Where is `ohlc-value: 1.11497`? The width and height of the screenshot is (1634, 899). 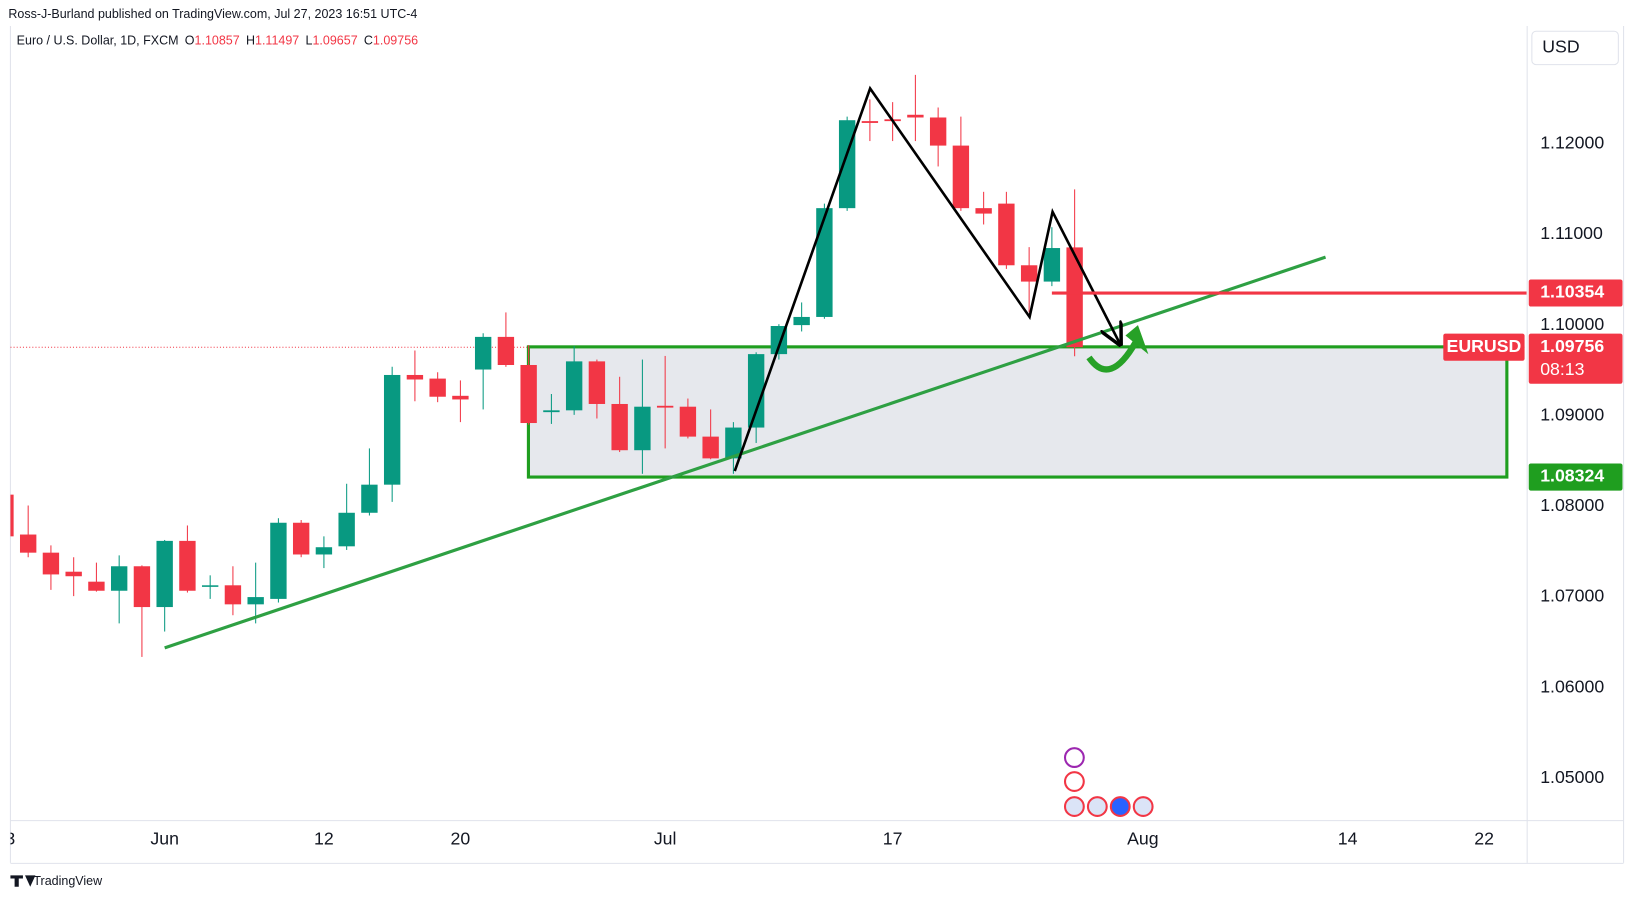 ohlc-value: 1.11497 is located at coordinates (277, 41).